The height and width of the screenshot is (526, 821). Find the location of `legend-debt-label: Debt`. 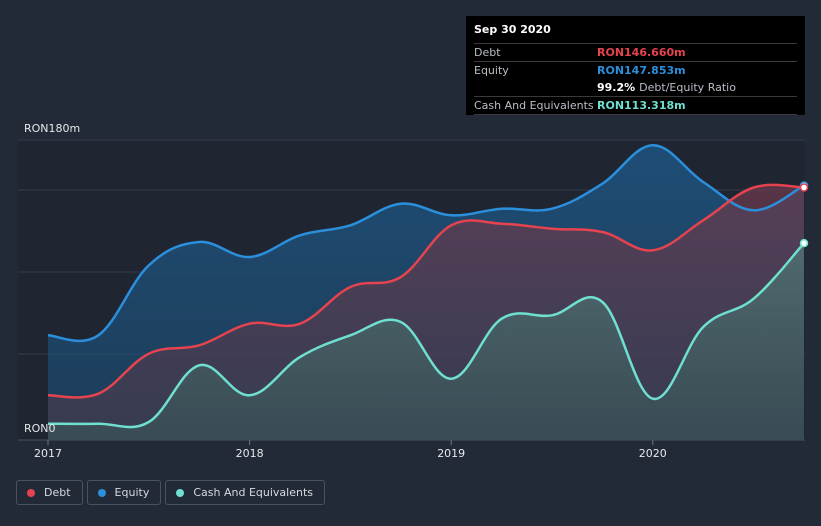

legend-debt-label: Debt is located at coordinates (57, 492).